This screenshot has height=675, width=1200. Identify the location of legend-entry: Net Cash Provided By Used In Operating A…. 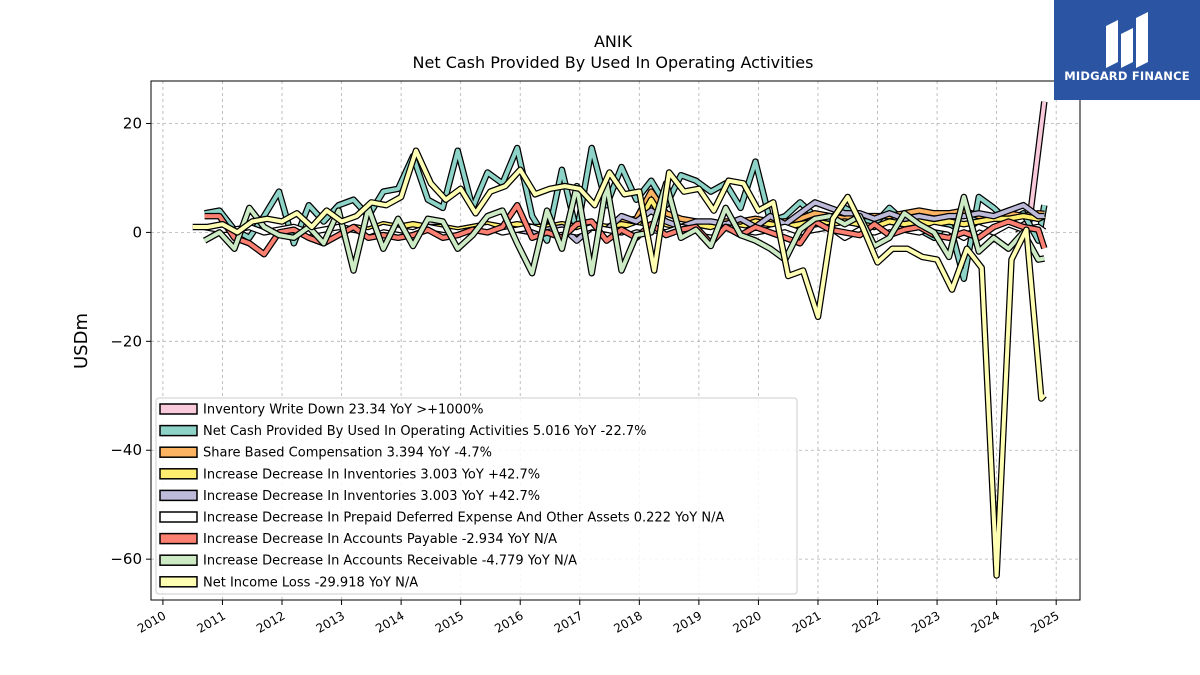
(424, 431).